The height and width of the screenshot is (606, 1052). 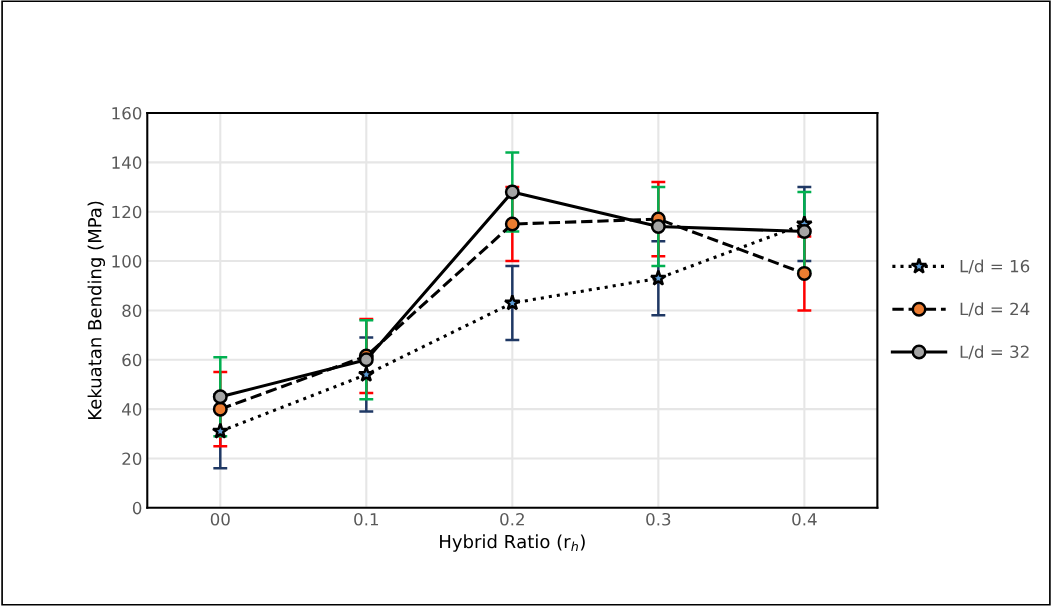 What do you see at coordinates (512, 543) in the screenshot?
I see `x-axis-title: Hybrid Ratio (r$_{h}$)` at bounding box center [512, 543].